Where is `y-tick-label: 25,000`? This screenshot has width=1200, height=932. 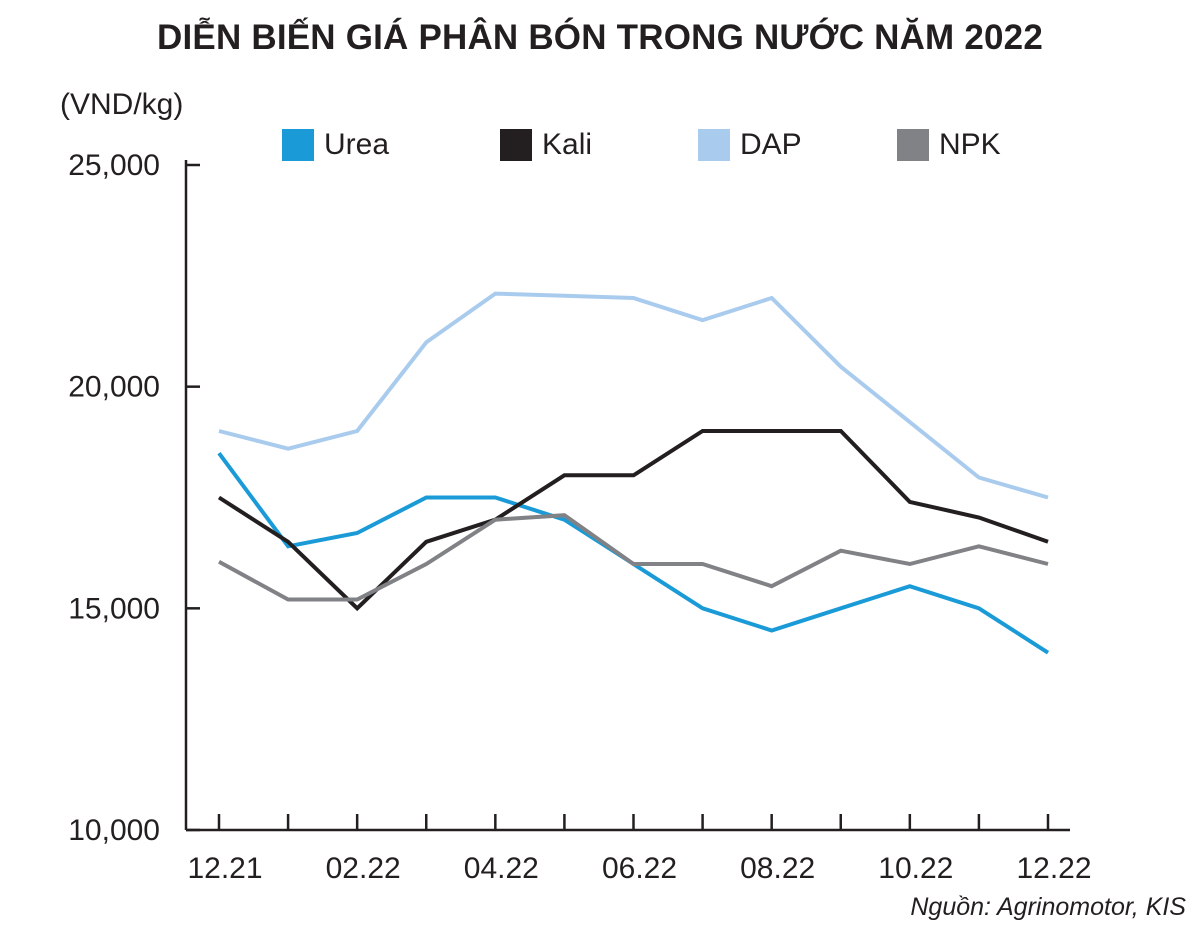 y-tick-label: 25,000 is located at coordinates (114, 165).